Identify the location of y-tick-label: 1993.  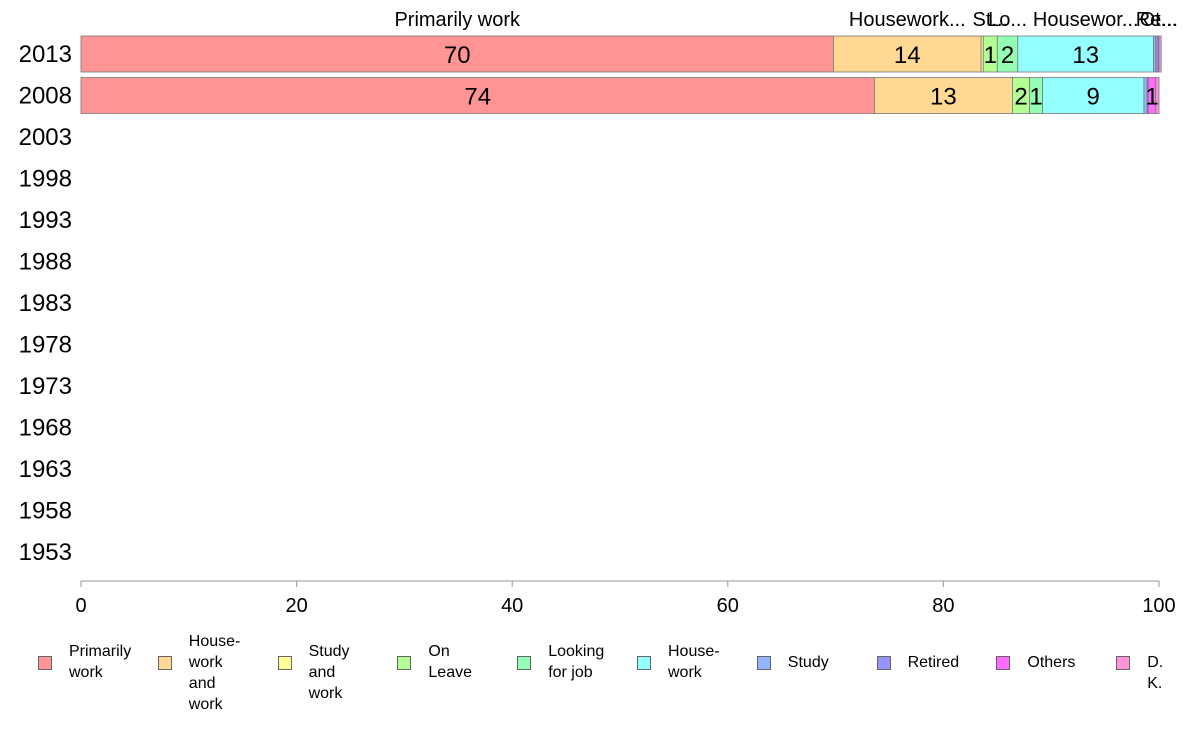
(45, 220).